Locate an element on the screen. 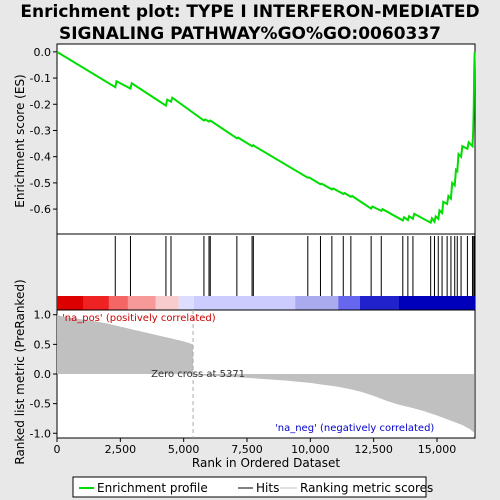  legend-label-enrichment: Enrichment profile is located at coordinates (152, 488).